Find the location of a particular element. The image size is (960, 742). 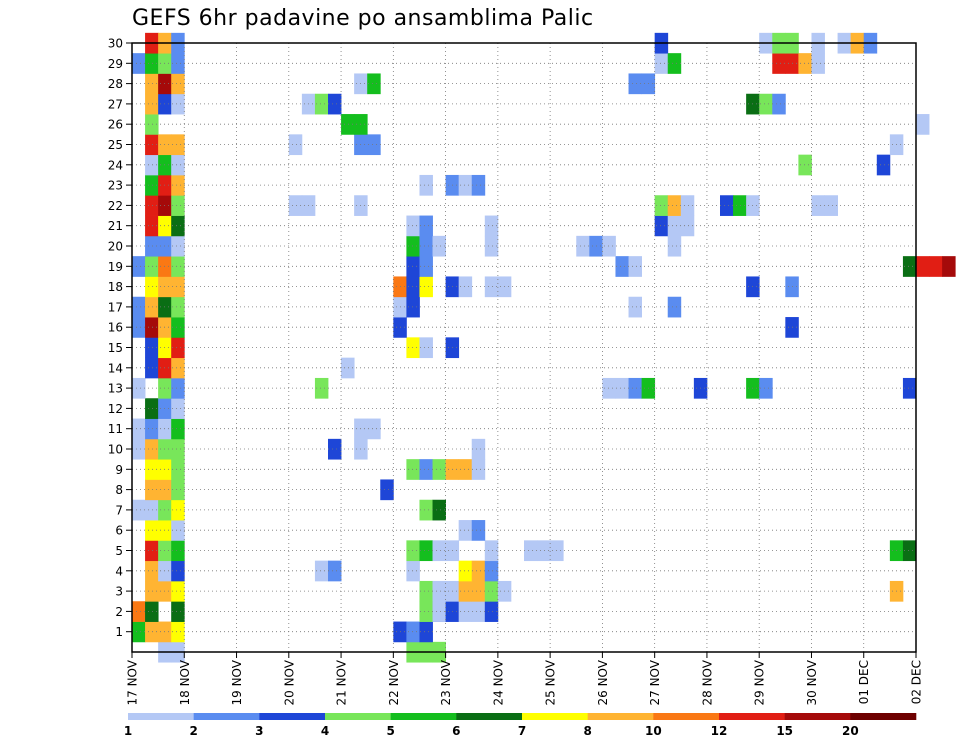

y-tick-label: 5 is located at coordinates (119, 551).